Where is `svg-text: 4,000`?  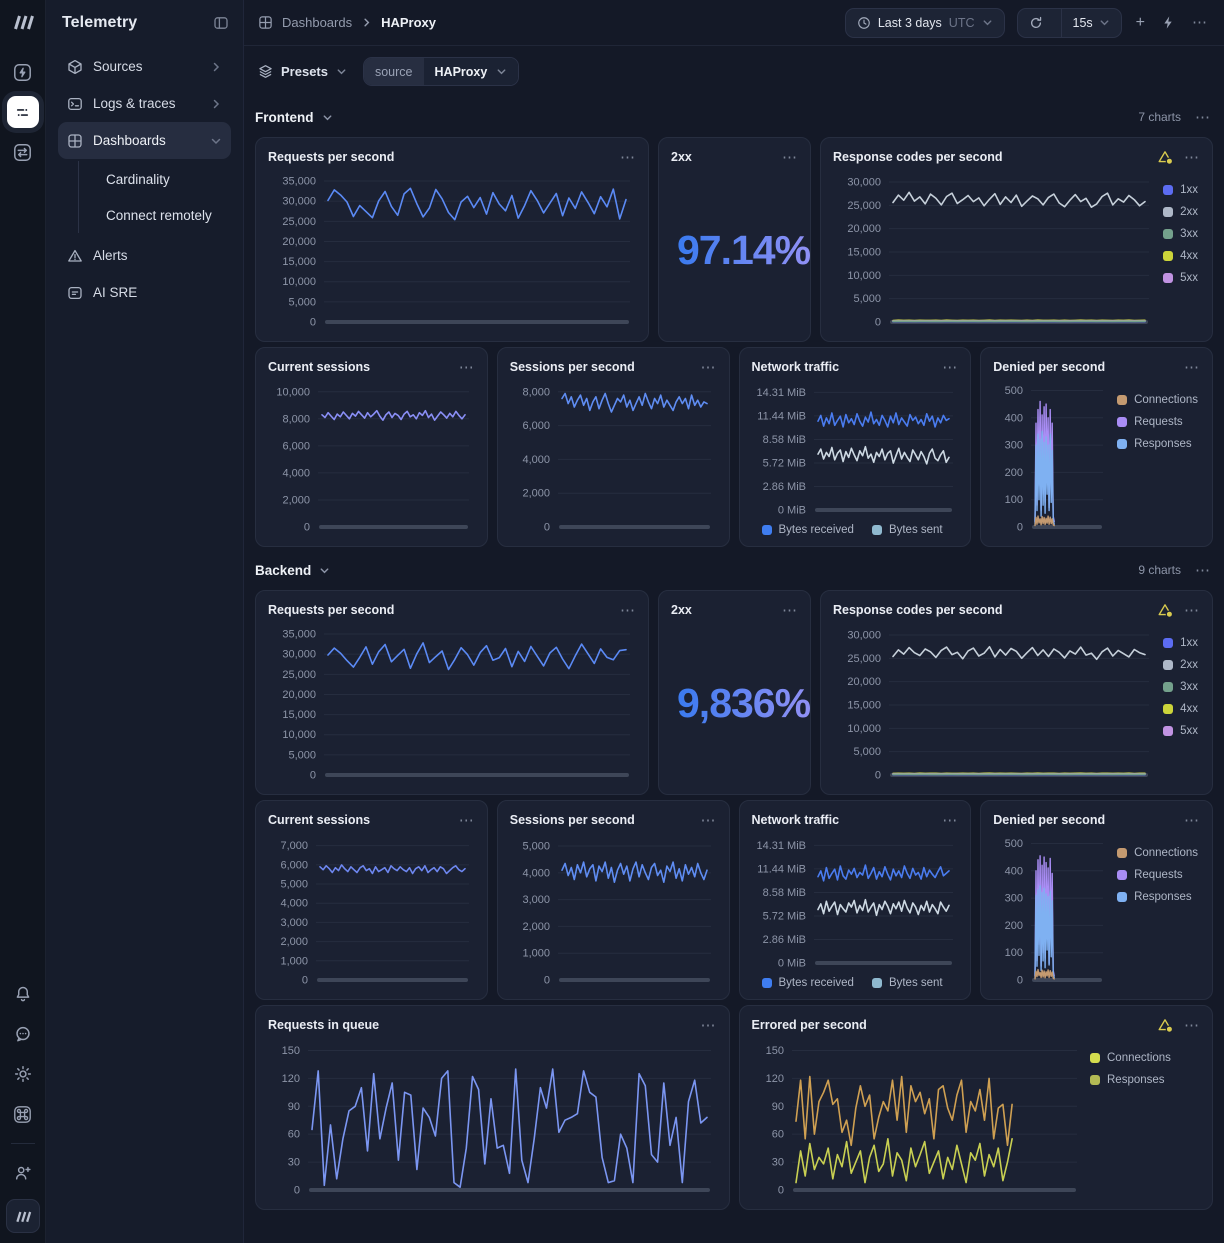 svg-text: 4,000 is located at coordinates (296, 473).